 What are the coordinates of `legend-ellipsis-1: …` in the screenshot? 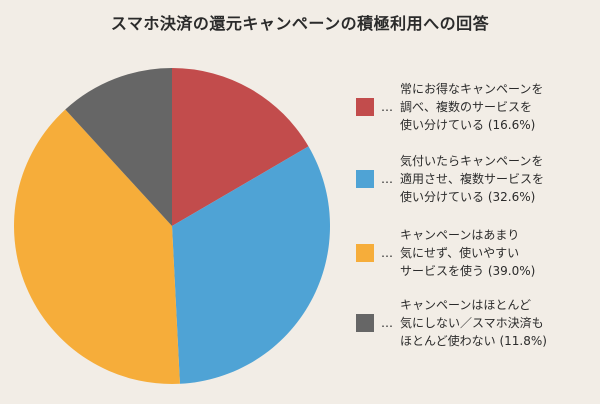 It's located at (387, 107).